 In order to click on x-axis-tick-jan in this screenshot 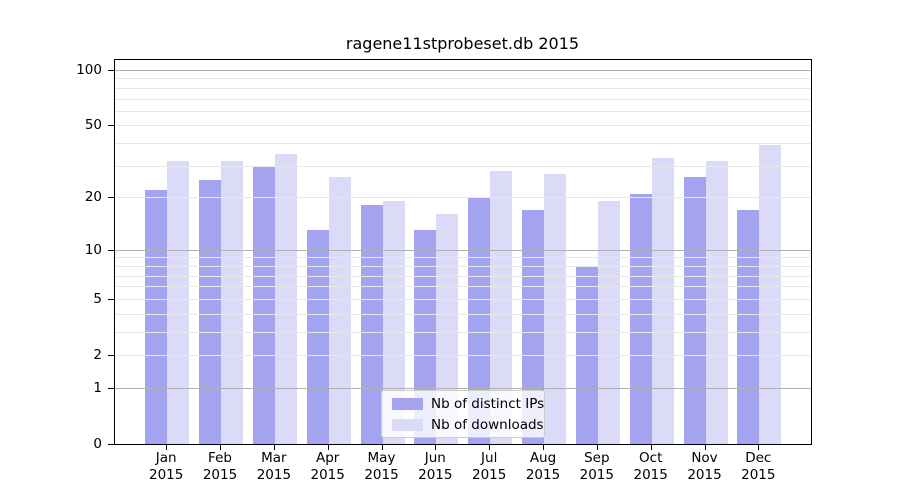, I will do `click(167, 447)`.